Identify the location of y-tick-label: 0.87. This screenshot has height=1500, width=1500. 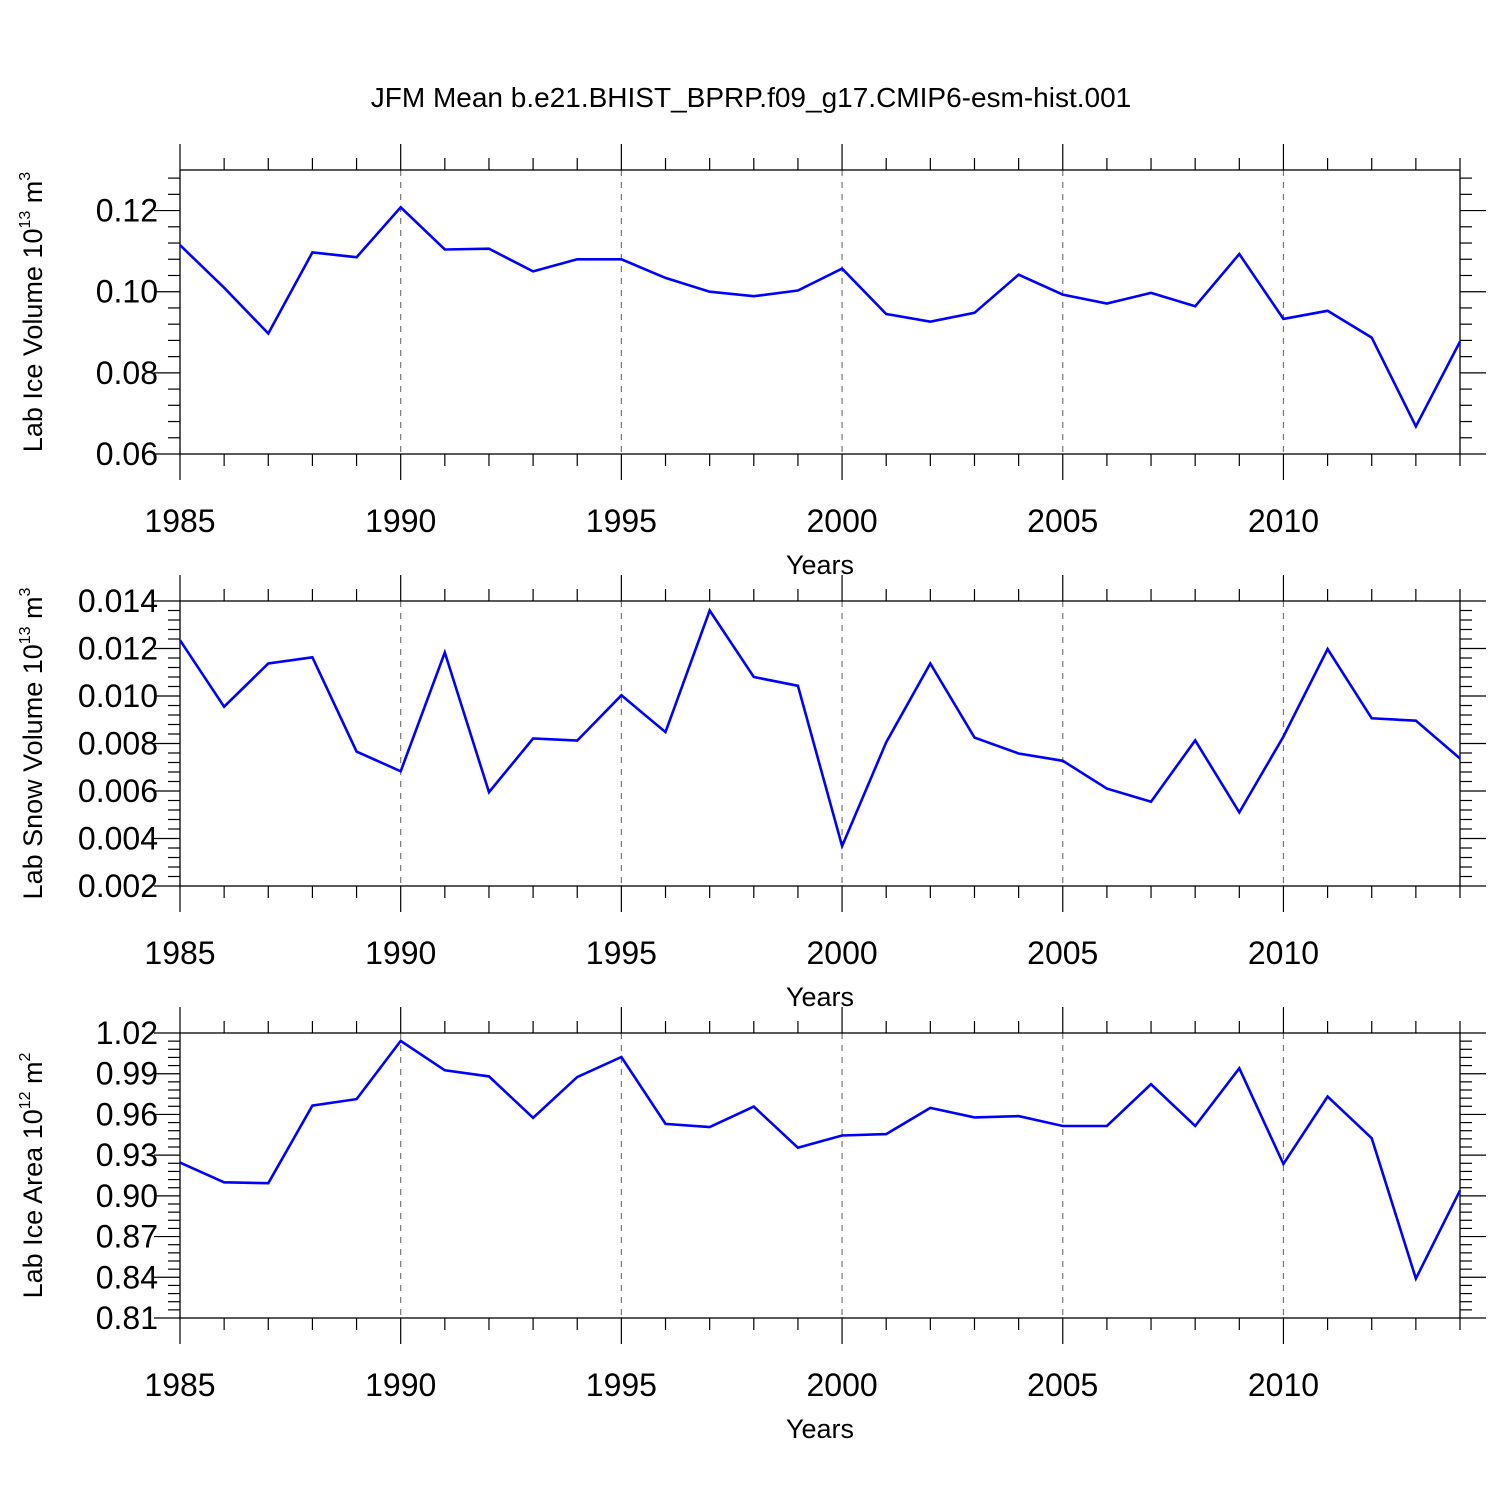
(127, 1237).